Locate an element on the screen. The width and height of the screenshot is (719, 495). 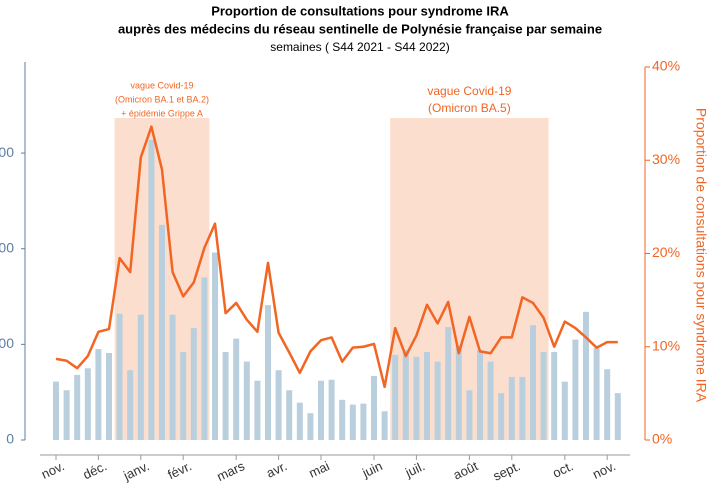
x-tick-label: mai is located at coordinates (318, 469).